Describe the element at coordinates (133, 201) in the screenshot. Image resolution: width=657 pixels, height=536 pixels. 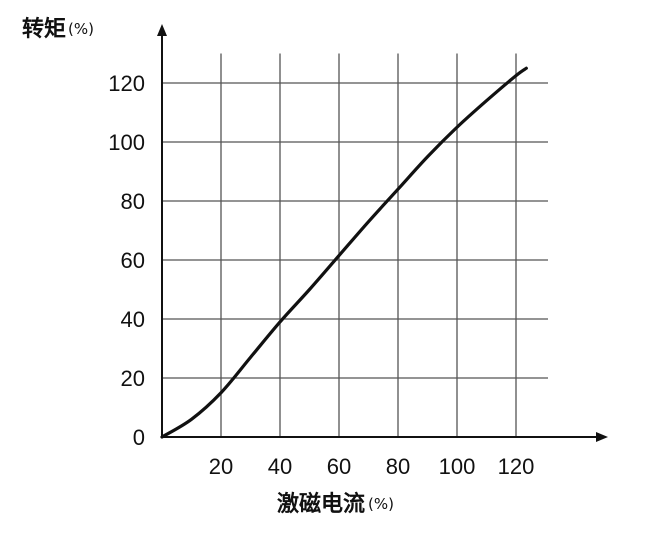
I see `y-tick-label: 80` at that location.